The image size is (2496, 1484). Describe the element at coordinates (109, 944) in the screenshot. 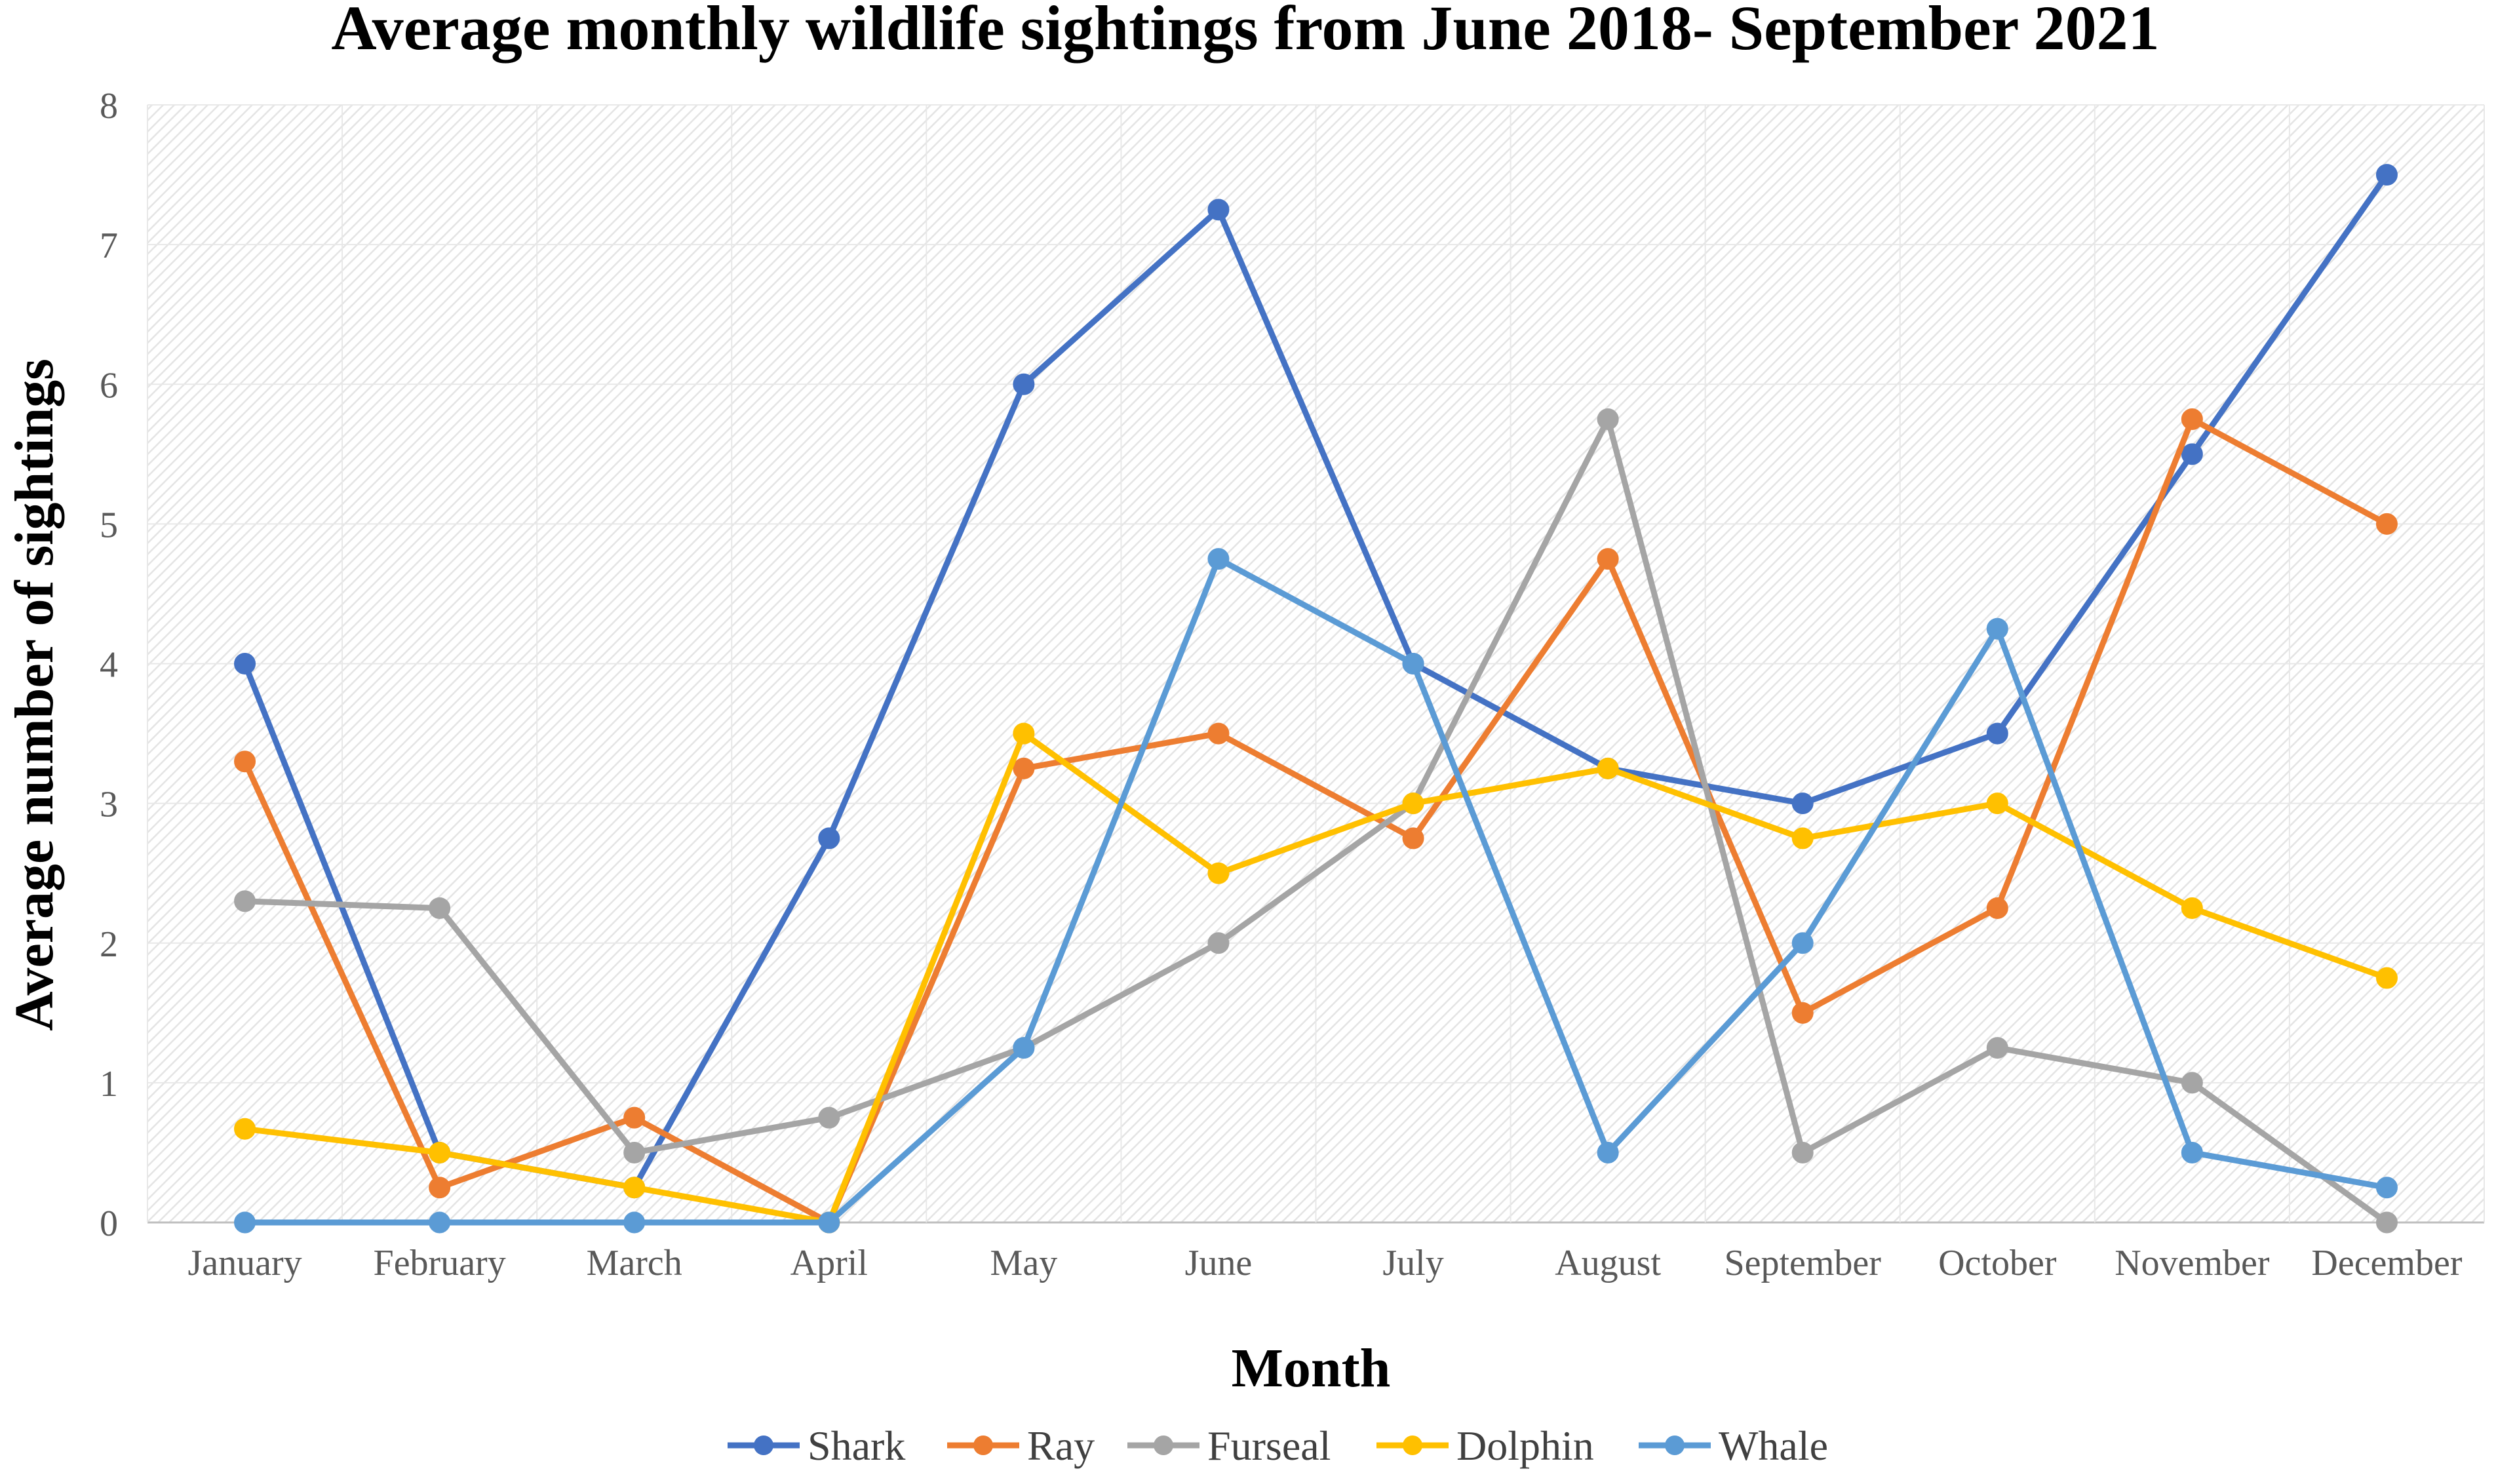

I see `y-tick-label: 2` at that location.